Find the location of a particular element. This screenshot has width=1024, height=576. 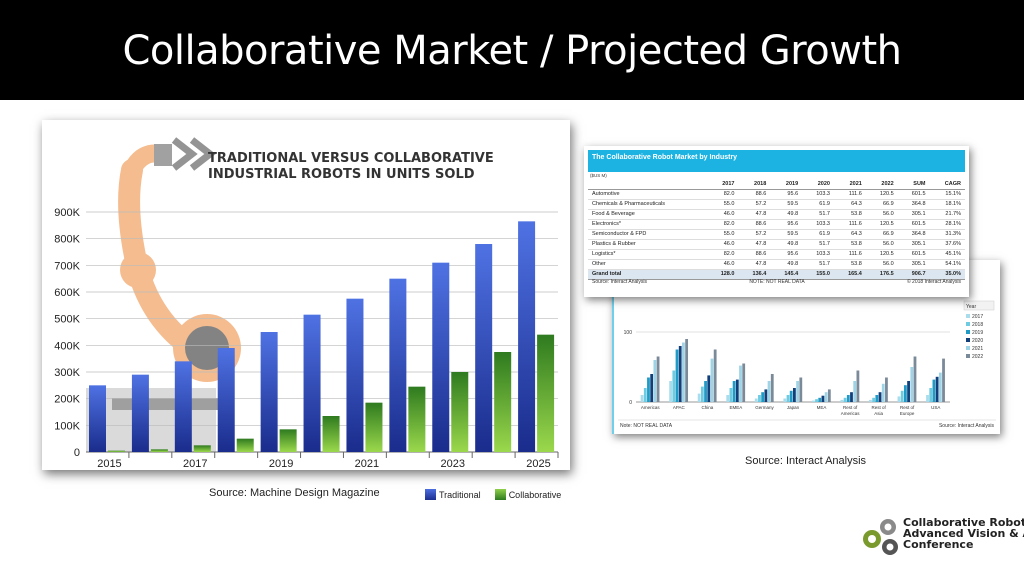

legend-collaborative: Collaborative is located at coordinates (528, 494).